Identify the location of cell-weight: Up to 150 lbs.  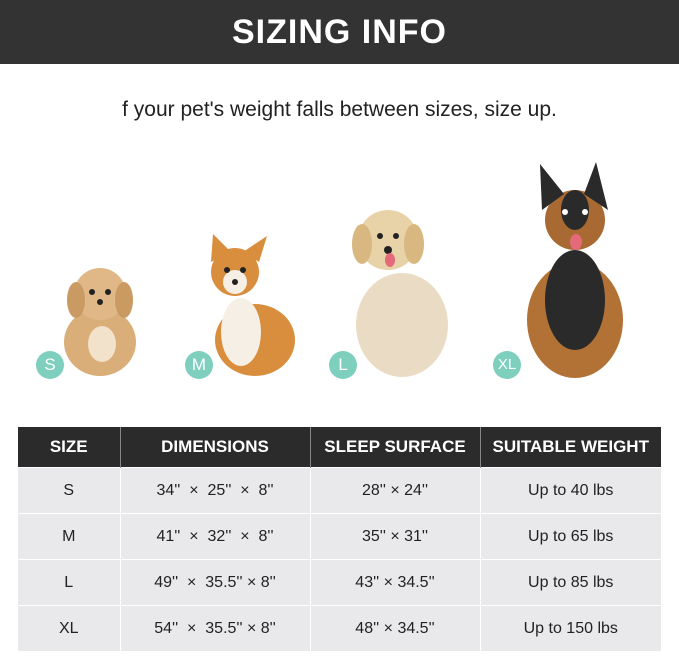
(570, 628).